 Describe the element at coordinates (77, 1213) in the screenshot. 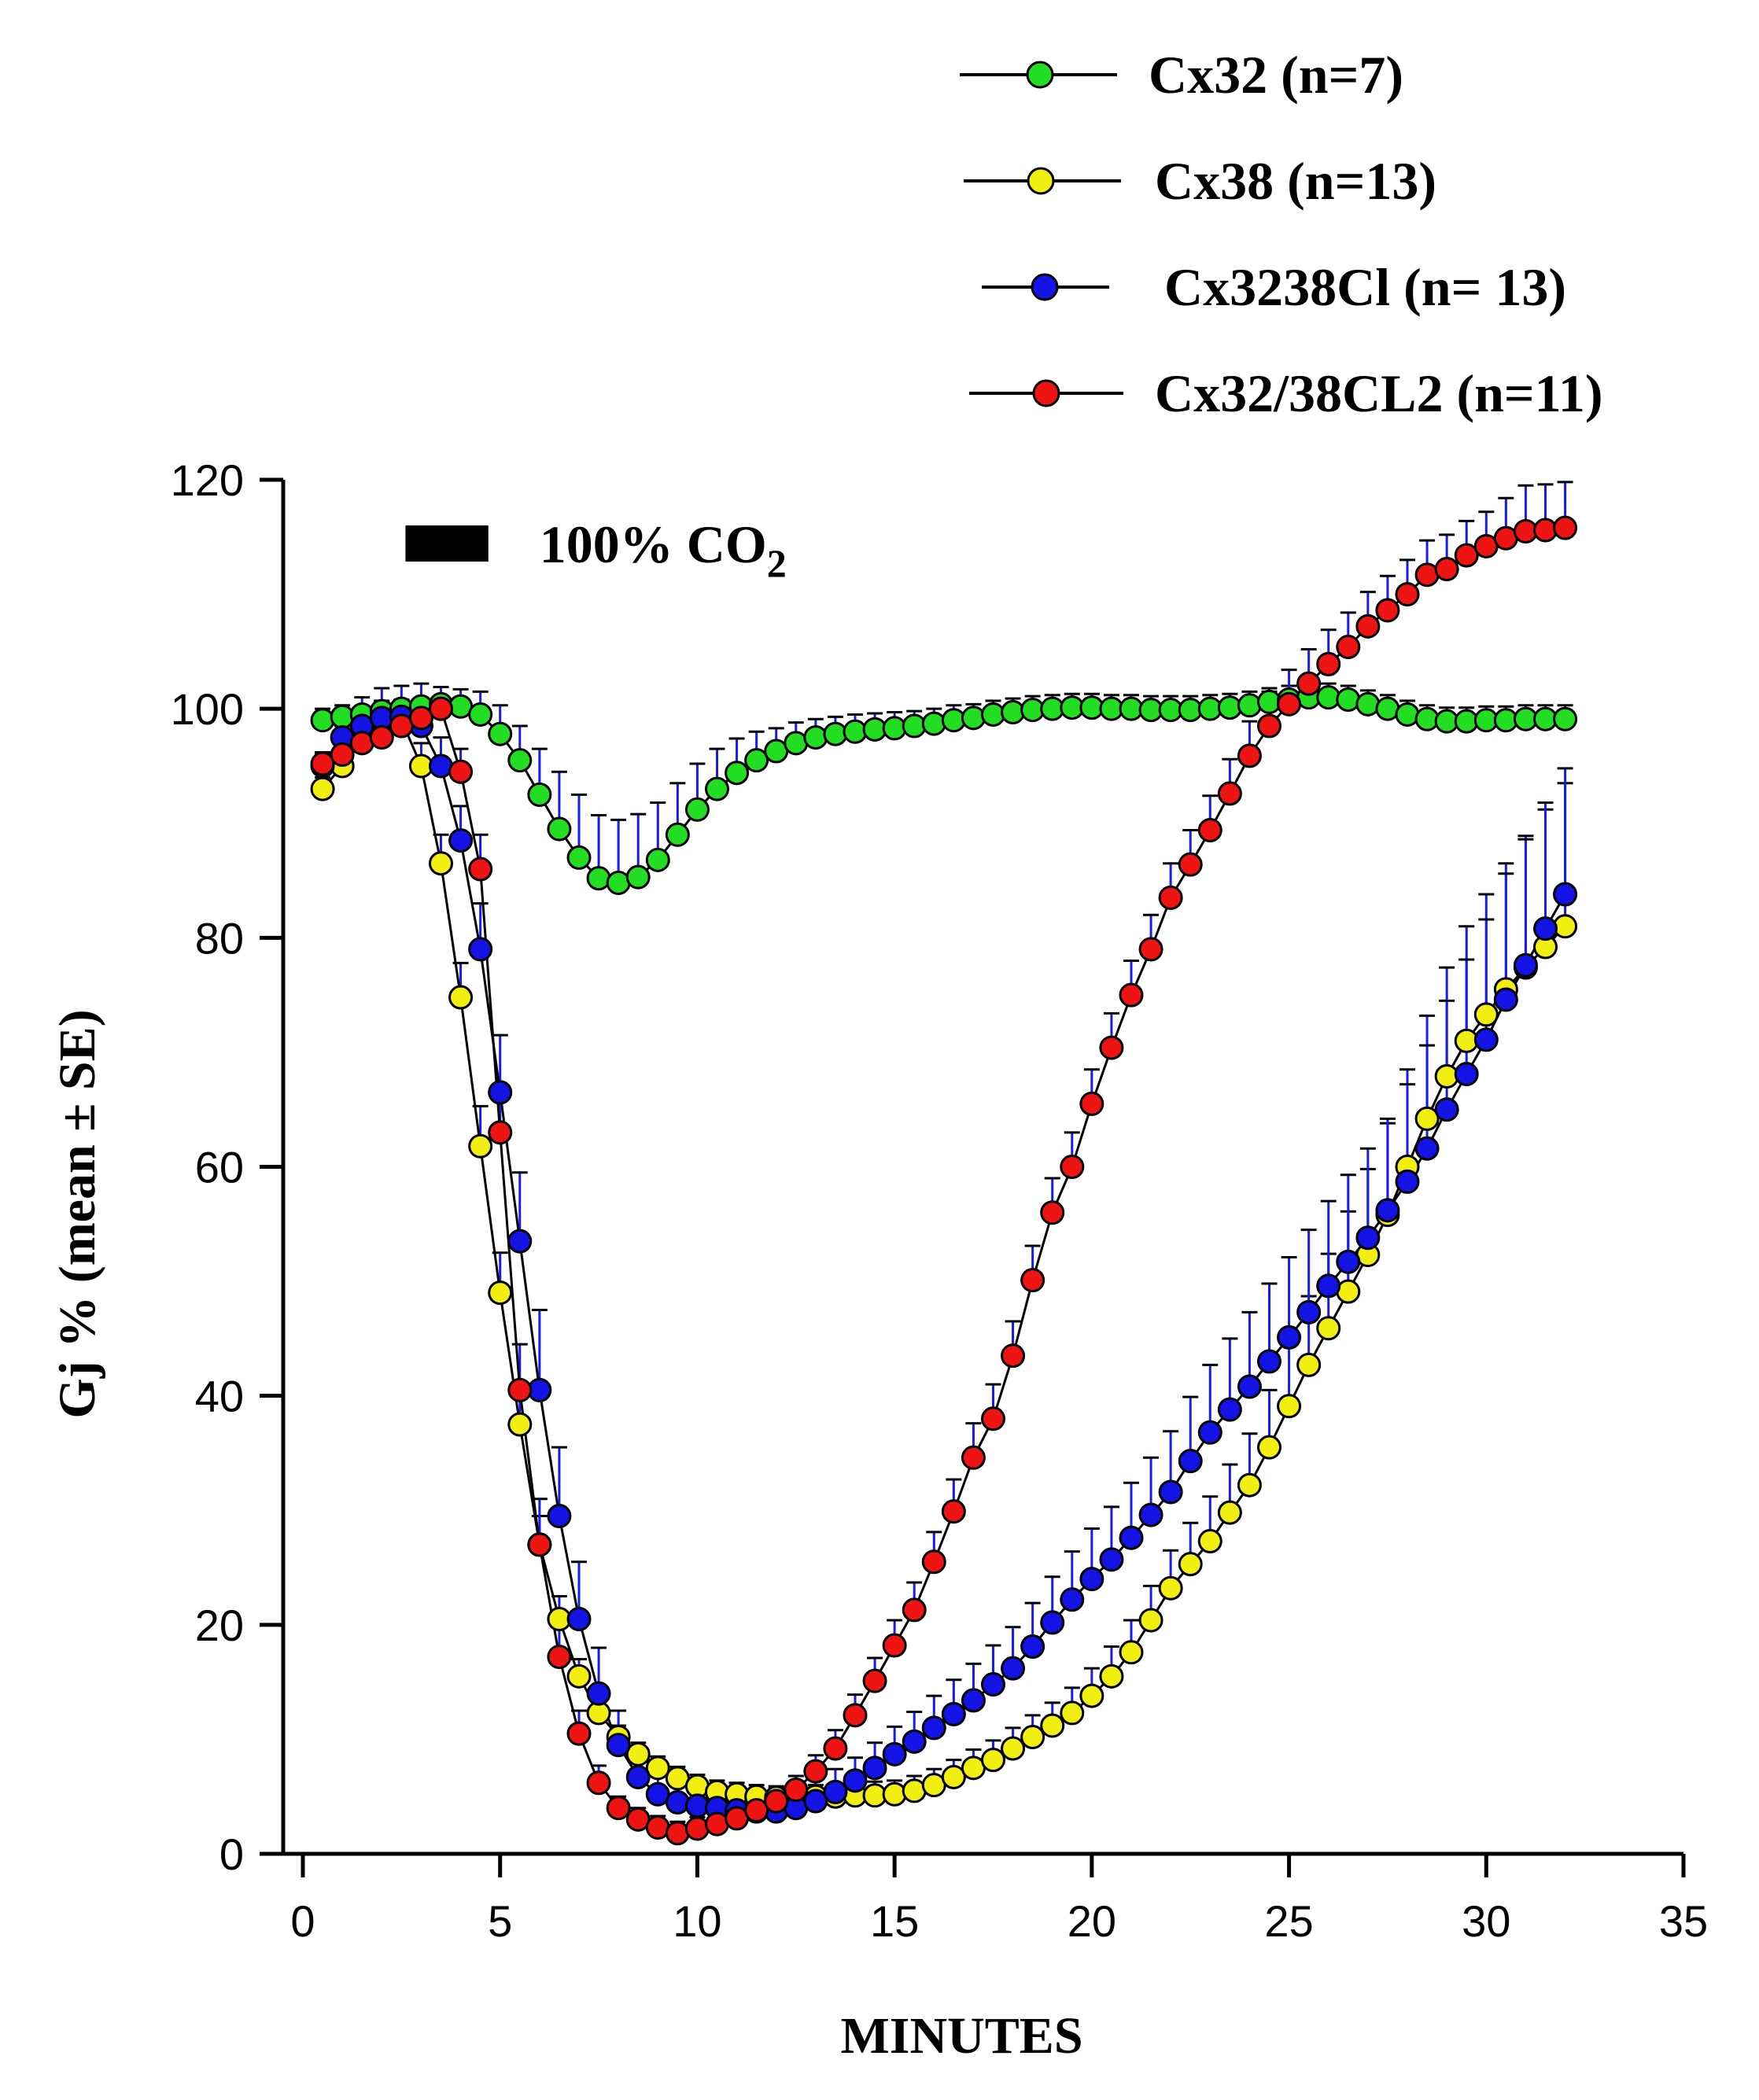

I see `y-axis-title: Gj % (mean ± SE)` at that location.